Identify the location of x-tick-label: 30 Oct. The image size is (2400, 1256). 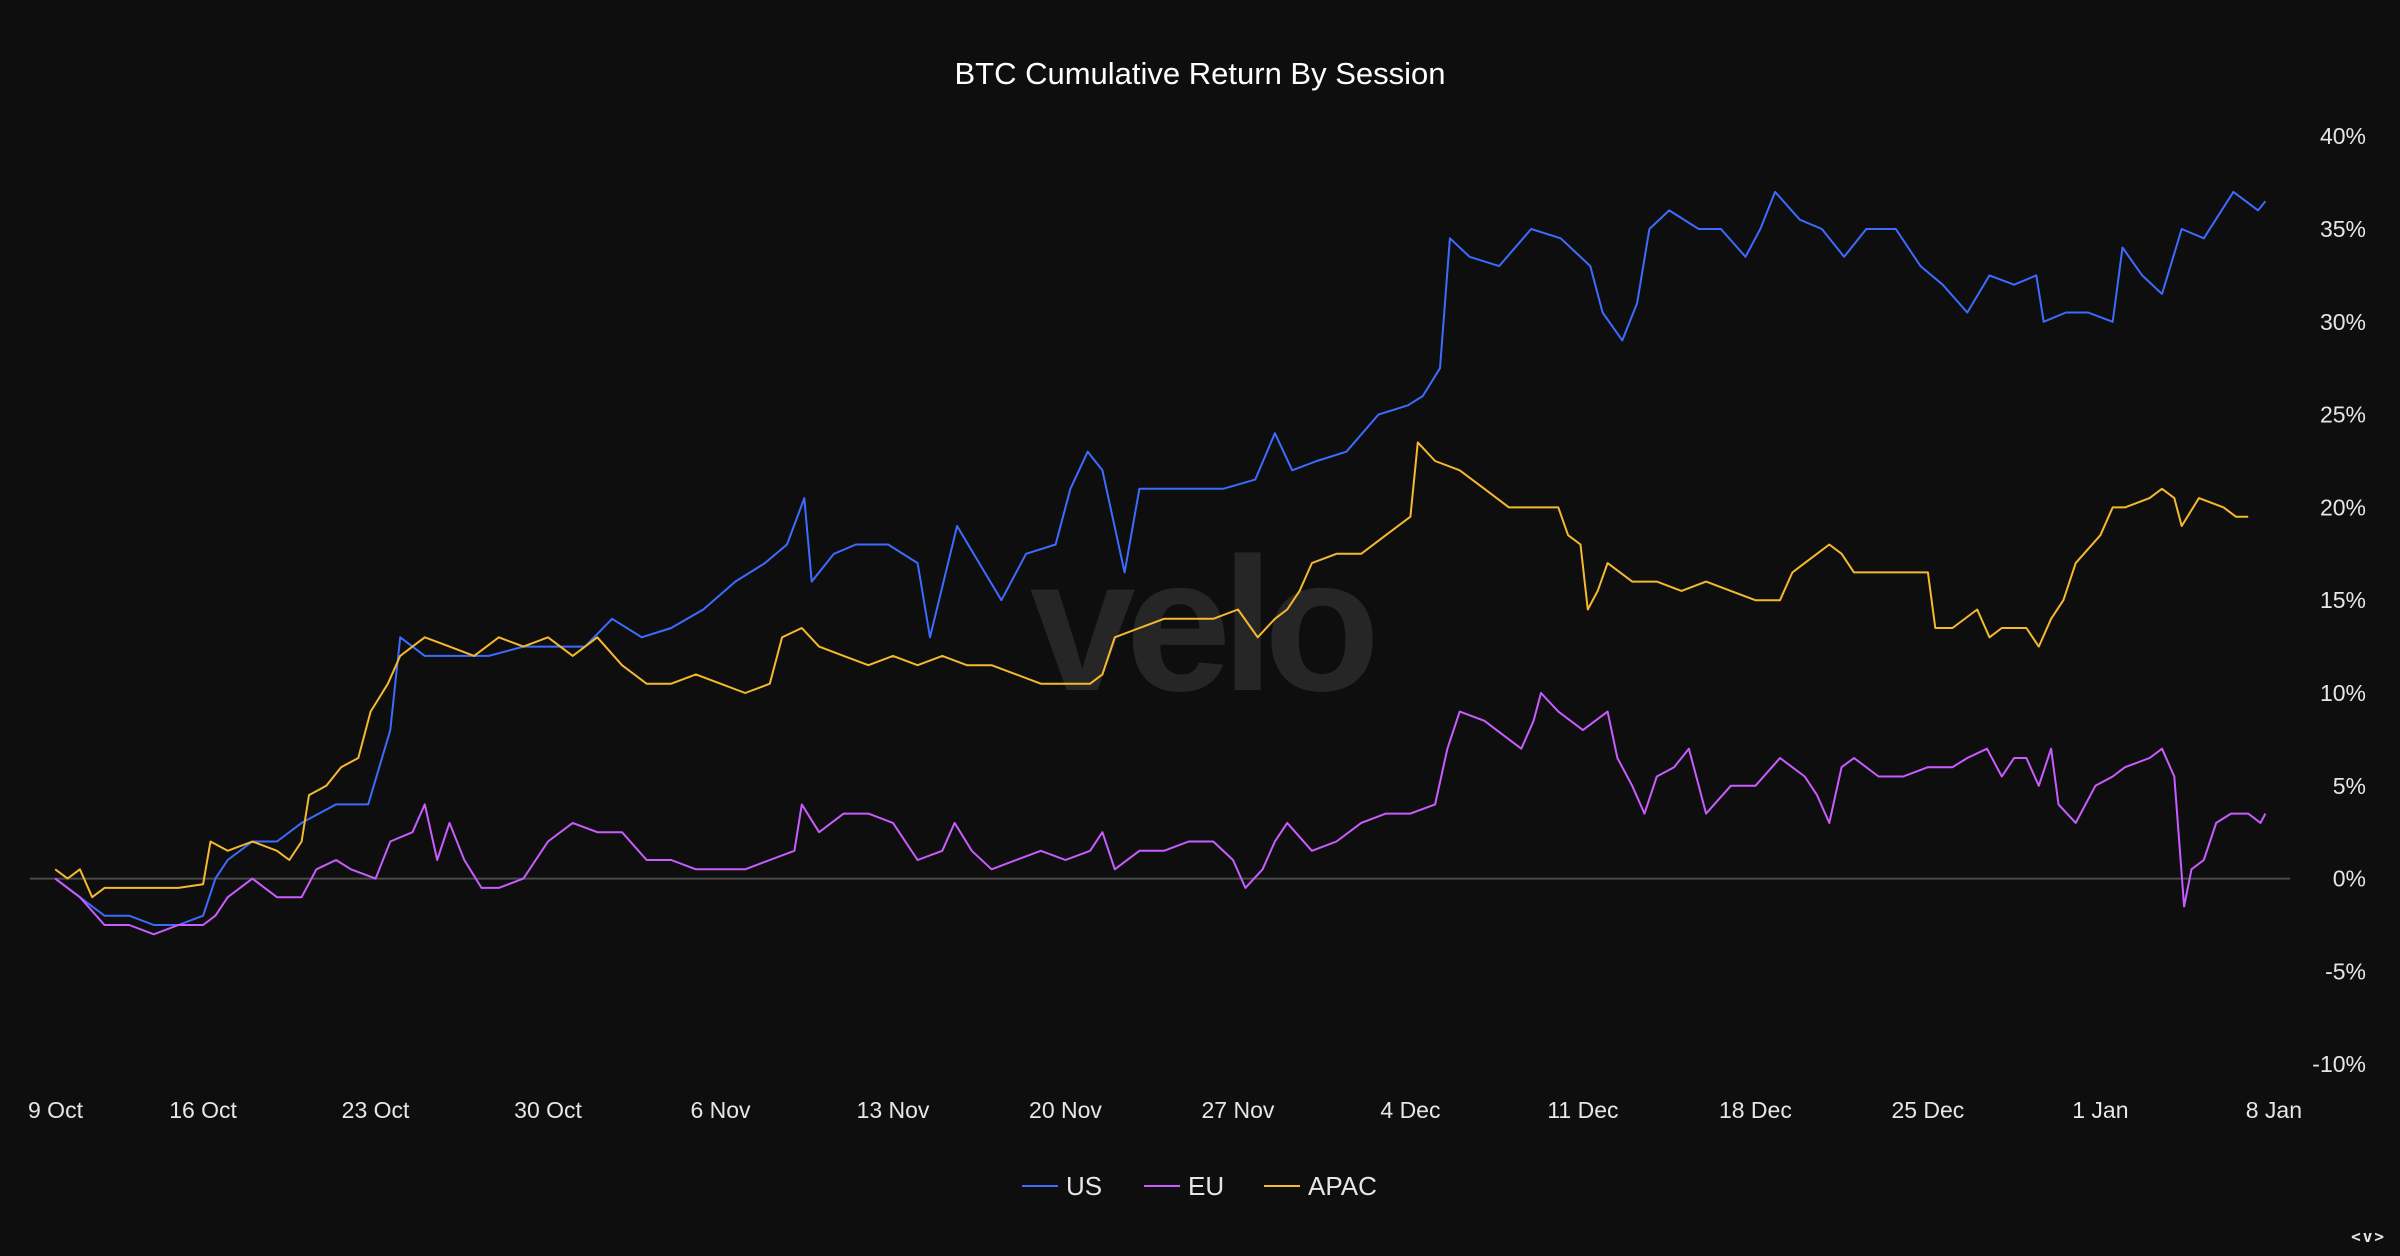
(548, 1110).